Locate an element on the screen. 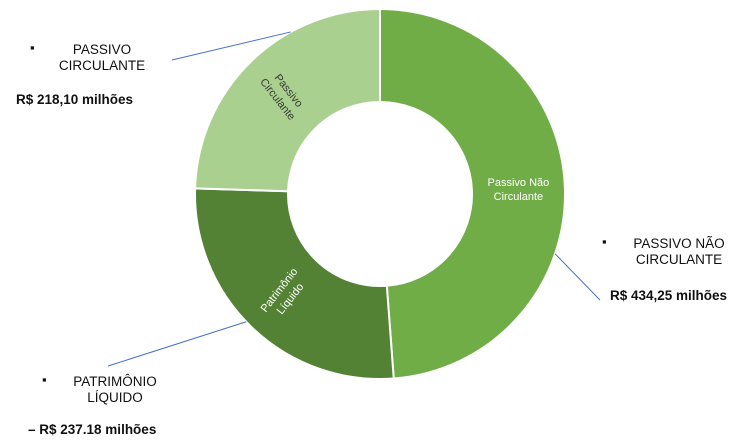 The height and width of the screenshot is (443, 751). callout-title: PASSIVO NÃO CIRCULANTE is located at coordinates (679, 252).